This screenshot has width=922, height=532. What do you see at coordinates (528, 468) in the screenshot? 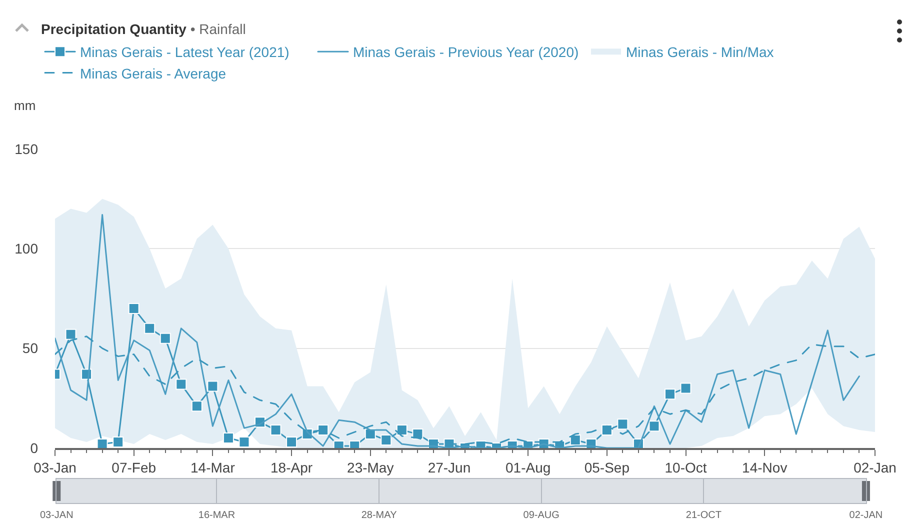
I see `x-tick-label: 01-Aug` at bounding box center [528, 468].